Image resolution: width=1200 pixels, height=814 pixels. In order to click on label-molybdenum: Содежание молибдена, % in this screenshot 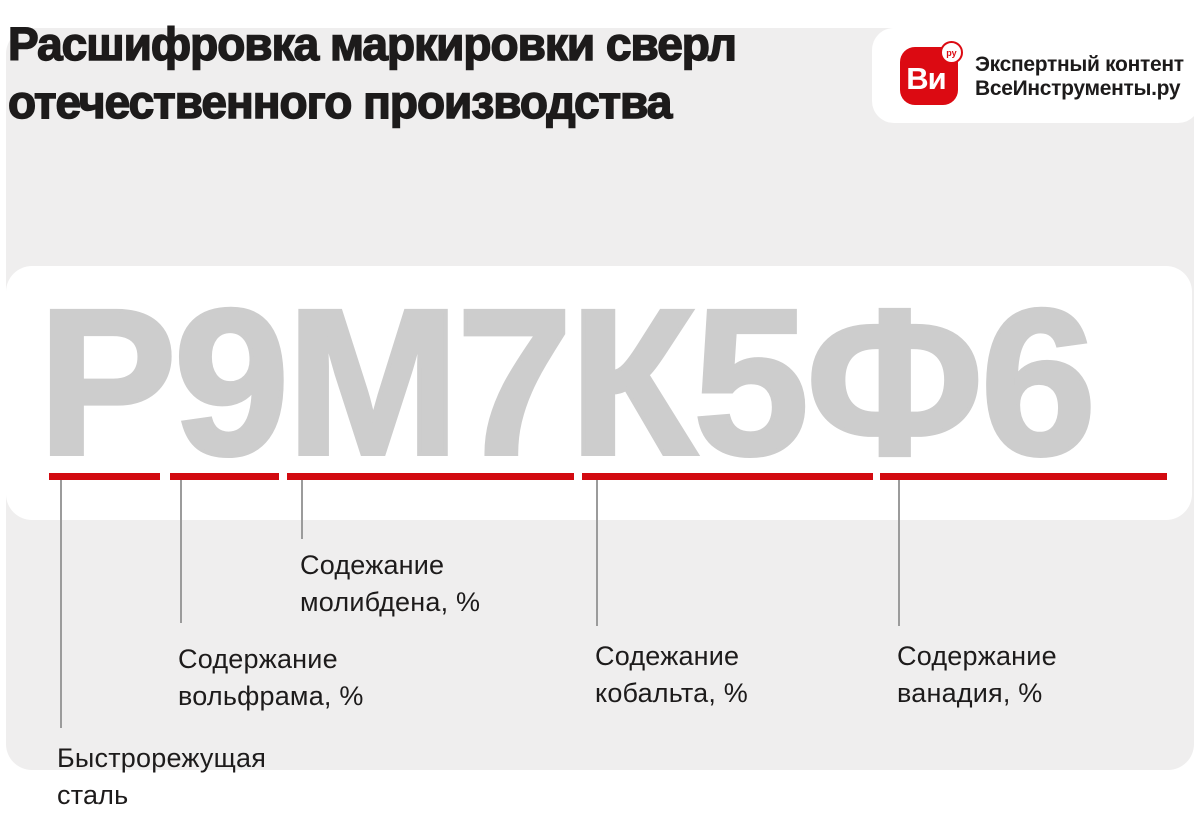, I will do `click(390, 583)`.